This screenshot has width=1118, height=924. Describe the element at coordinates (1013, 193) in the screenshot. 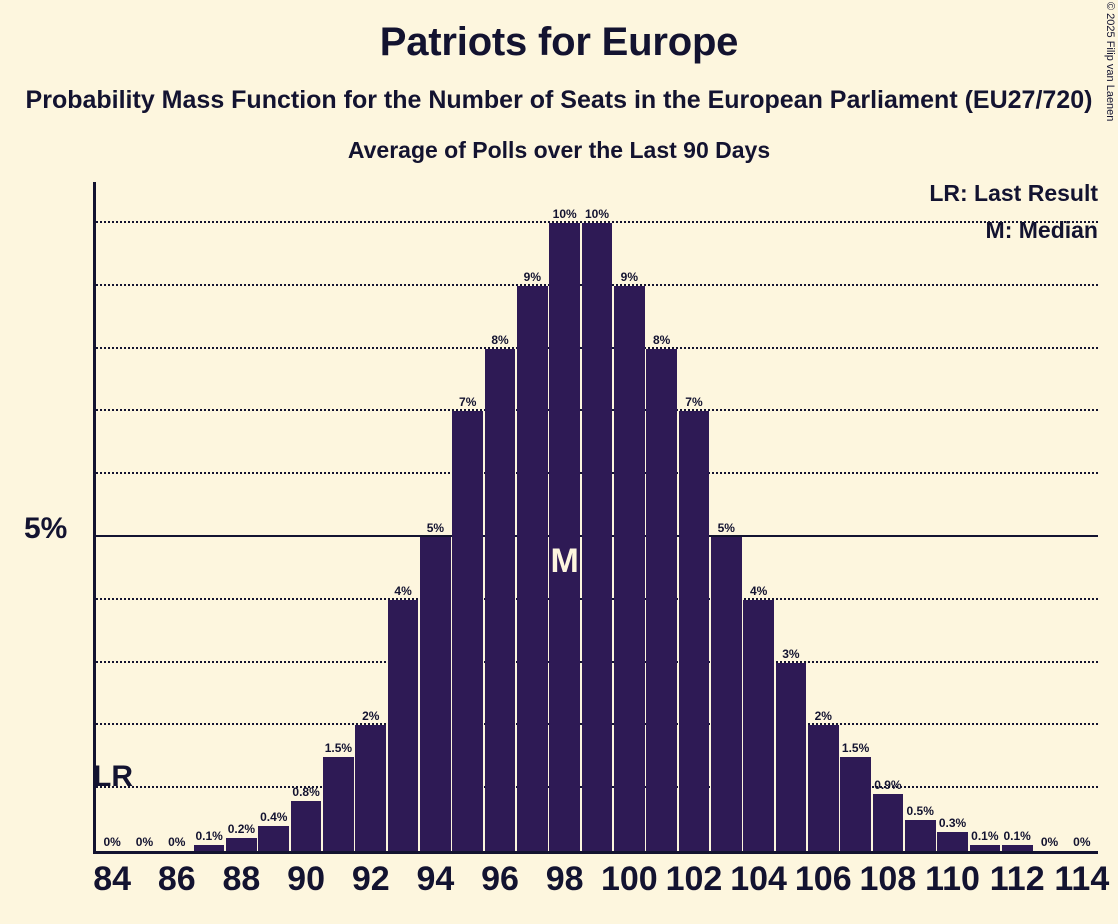

I see `legend-item-last-result: LR: Last Result` at that location.